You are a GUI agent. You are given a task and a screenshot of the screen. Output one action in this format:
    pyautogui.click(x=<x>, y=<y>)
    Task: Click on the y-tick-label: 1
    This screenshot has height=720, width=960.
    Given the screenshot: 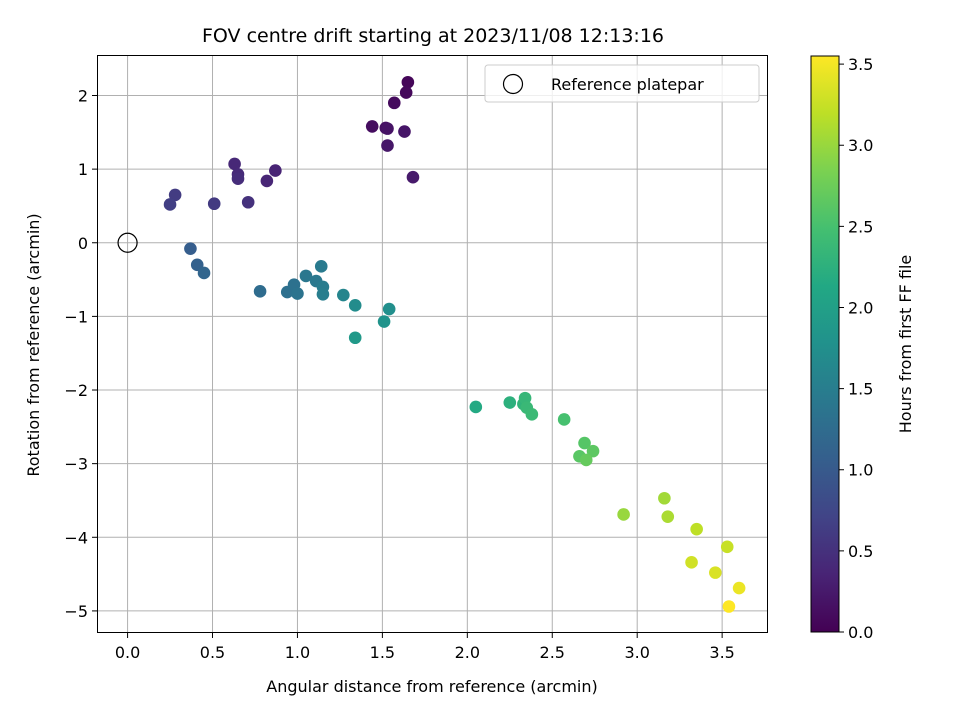 What is the action you would take?
    pyautogui.click(x=83, y=169)
    